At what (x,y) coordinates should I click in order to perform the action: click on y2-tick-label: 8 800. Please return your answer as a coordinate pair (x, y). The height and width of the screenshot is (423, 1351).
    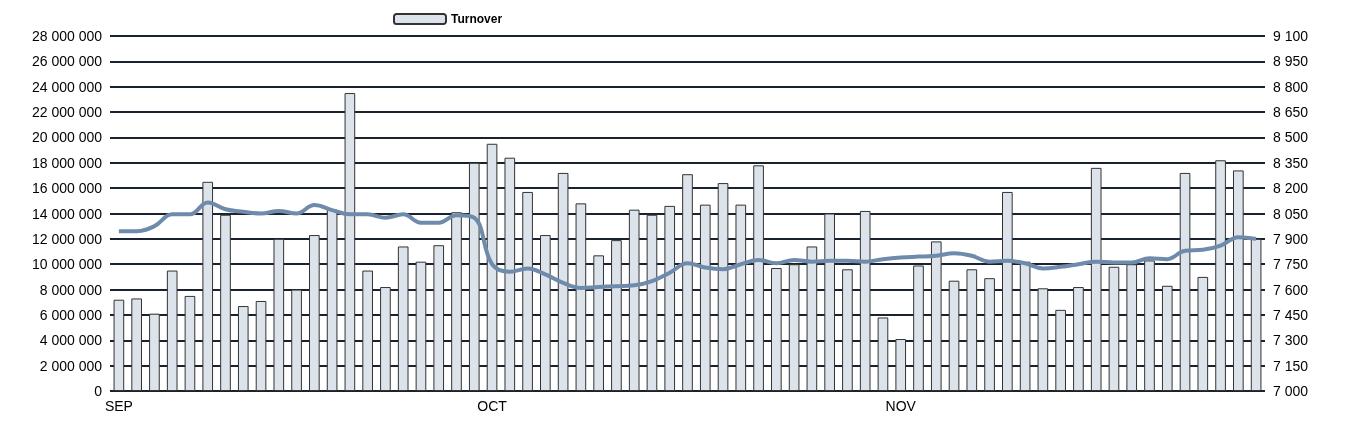
    Looking at the image, I should click on (1291, 86).